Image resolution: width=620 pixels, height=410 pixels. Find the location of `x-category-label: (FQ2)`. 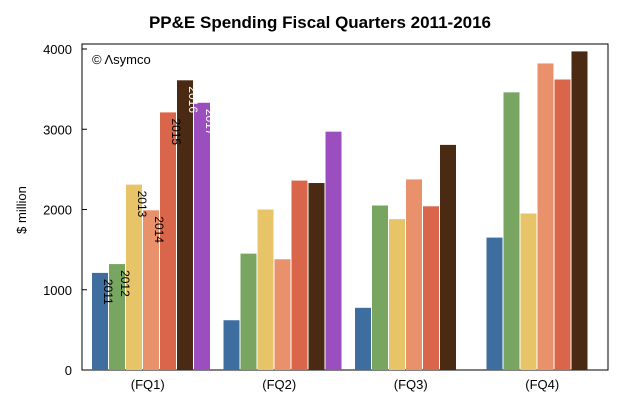

x-category-label: (FQ2) is located at coordinates (279, 384).